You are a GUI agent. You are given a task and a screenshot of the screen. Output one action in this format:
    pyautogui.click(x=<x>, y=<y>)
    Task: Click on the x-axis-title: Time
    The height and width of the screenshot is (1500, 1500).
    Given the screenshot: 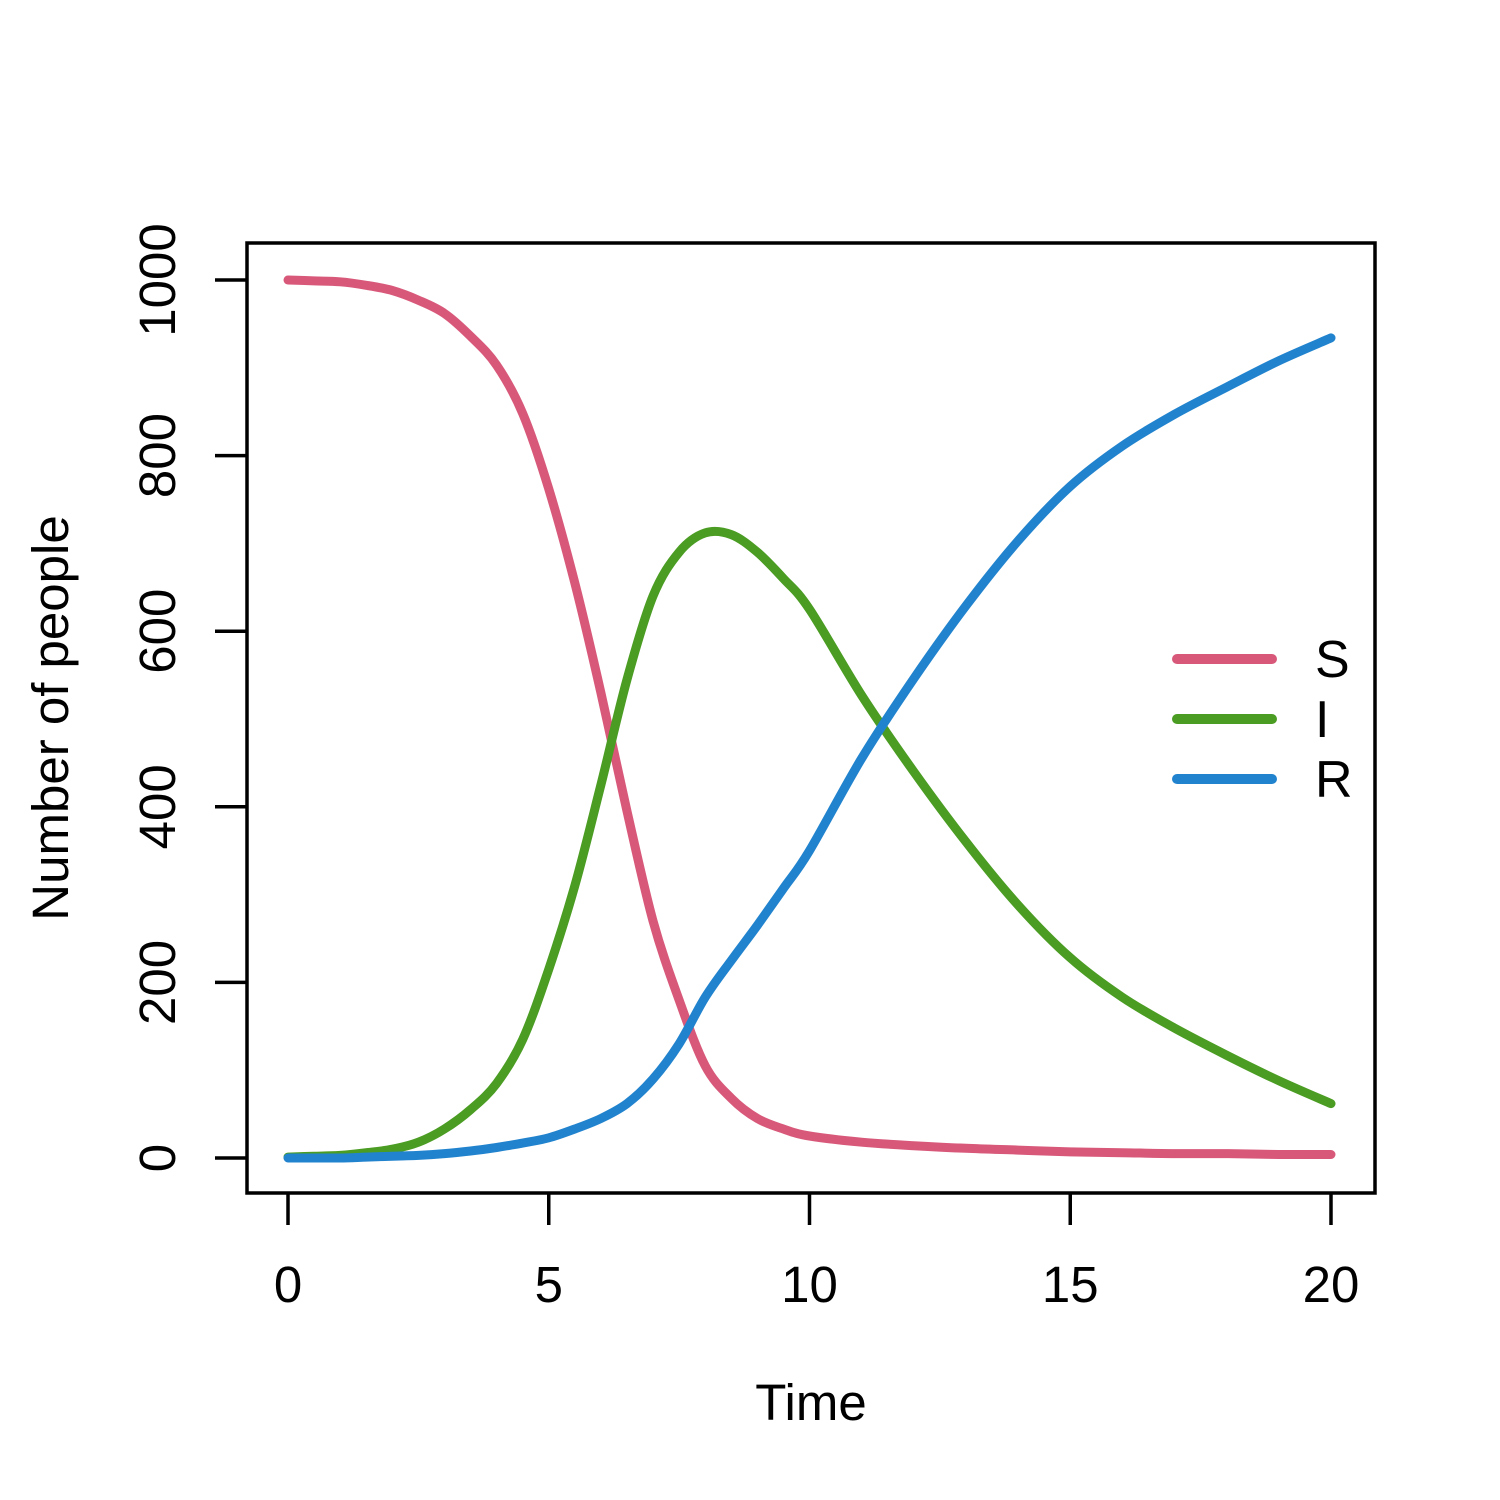 What is the action you would take?
    pyautogui.click(x=810, y=1402)
    